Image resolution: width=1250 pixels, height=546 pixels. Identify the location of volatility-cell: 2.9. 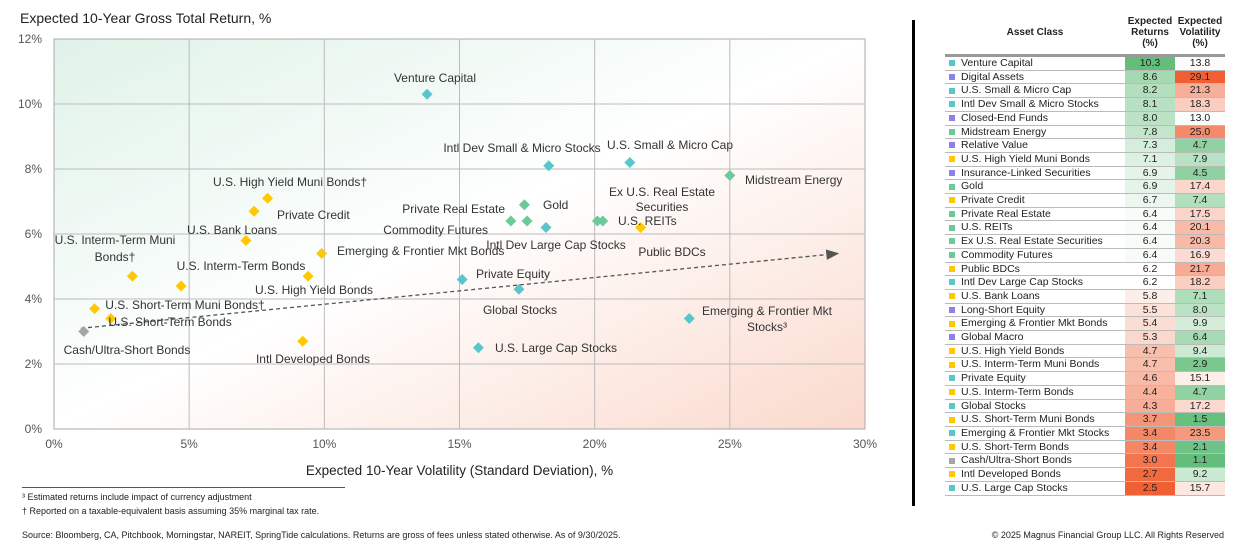
(1200, 365).